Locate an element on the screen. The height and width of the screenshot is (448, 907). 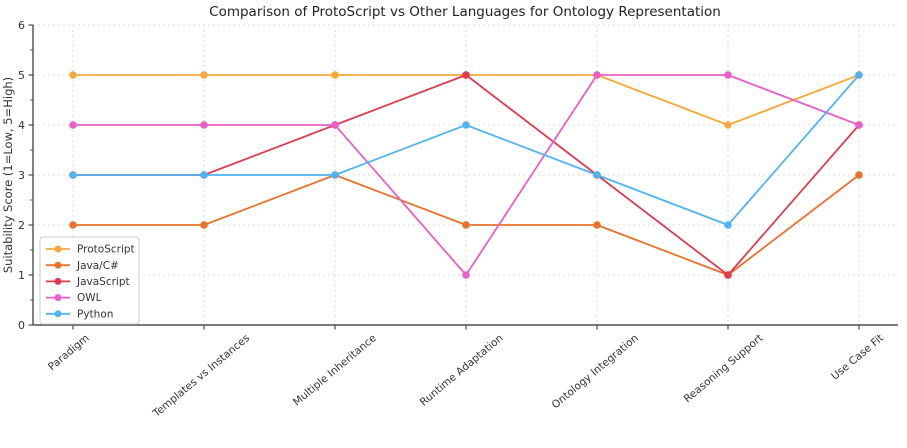
legend: ProtoScript Java/C# JavaScript OWL Python is located at coordinates (89, 280).